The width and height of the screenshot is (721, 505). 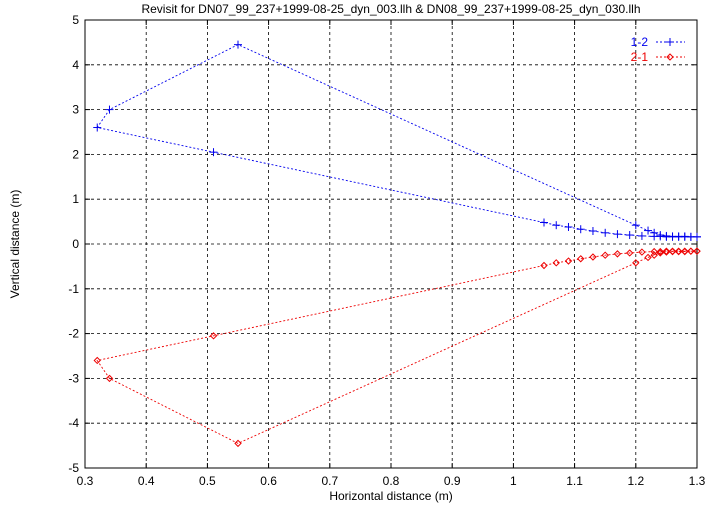 I want to click on x-tick-label: 0.7, so click(x=329, y=481).